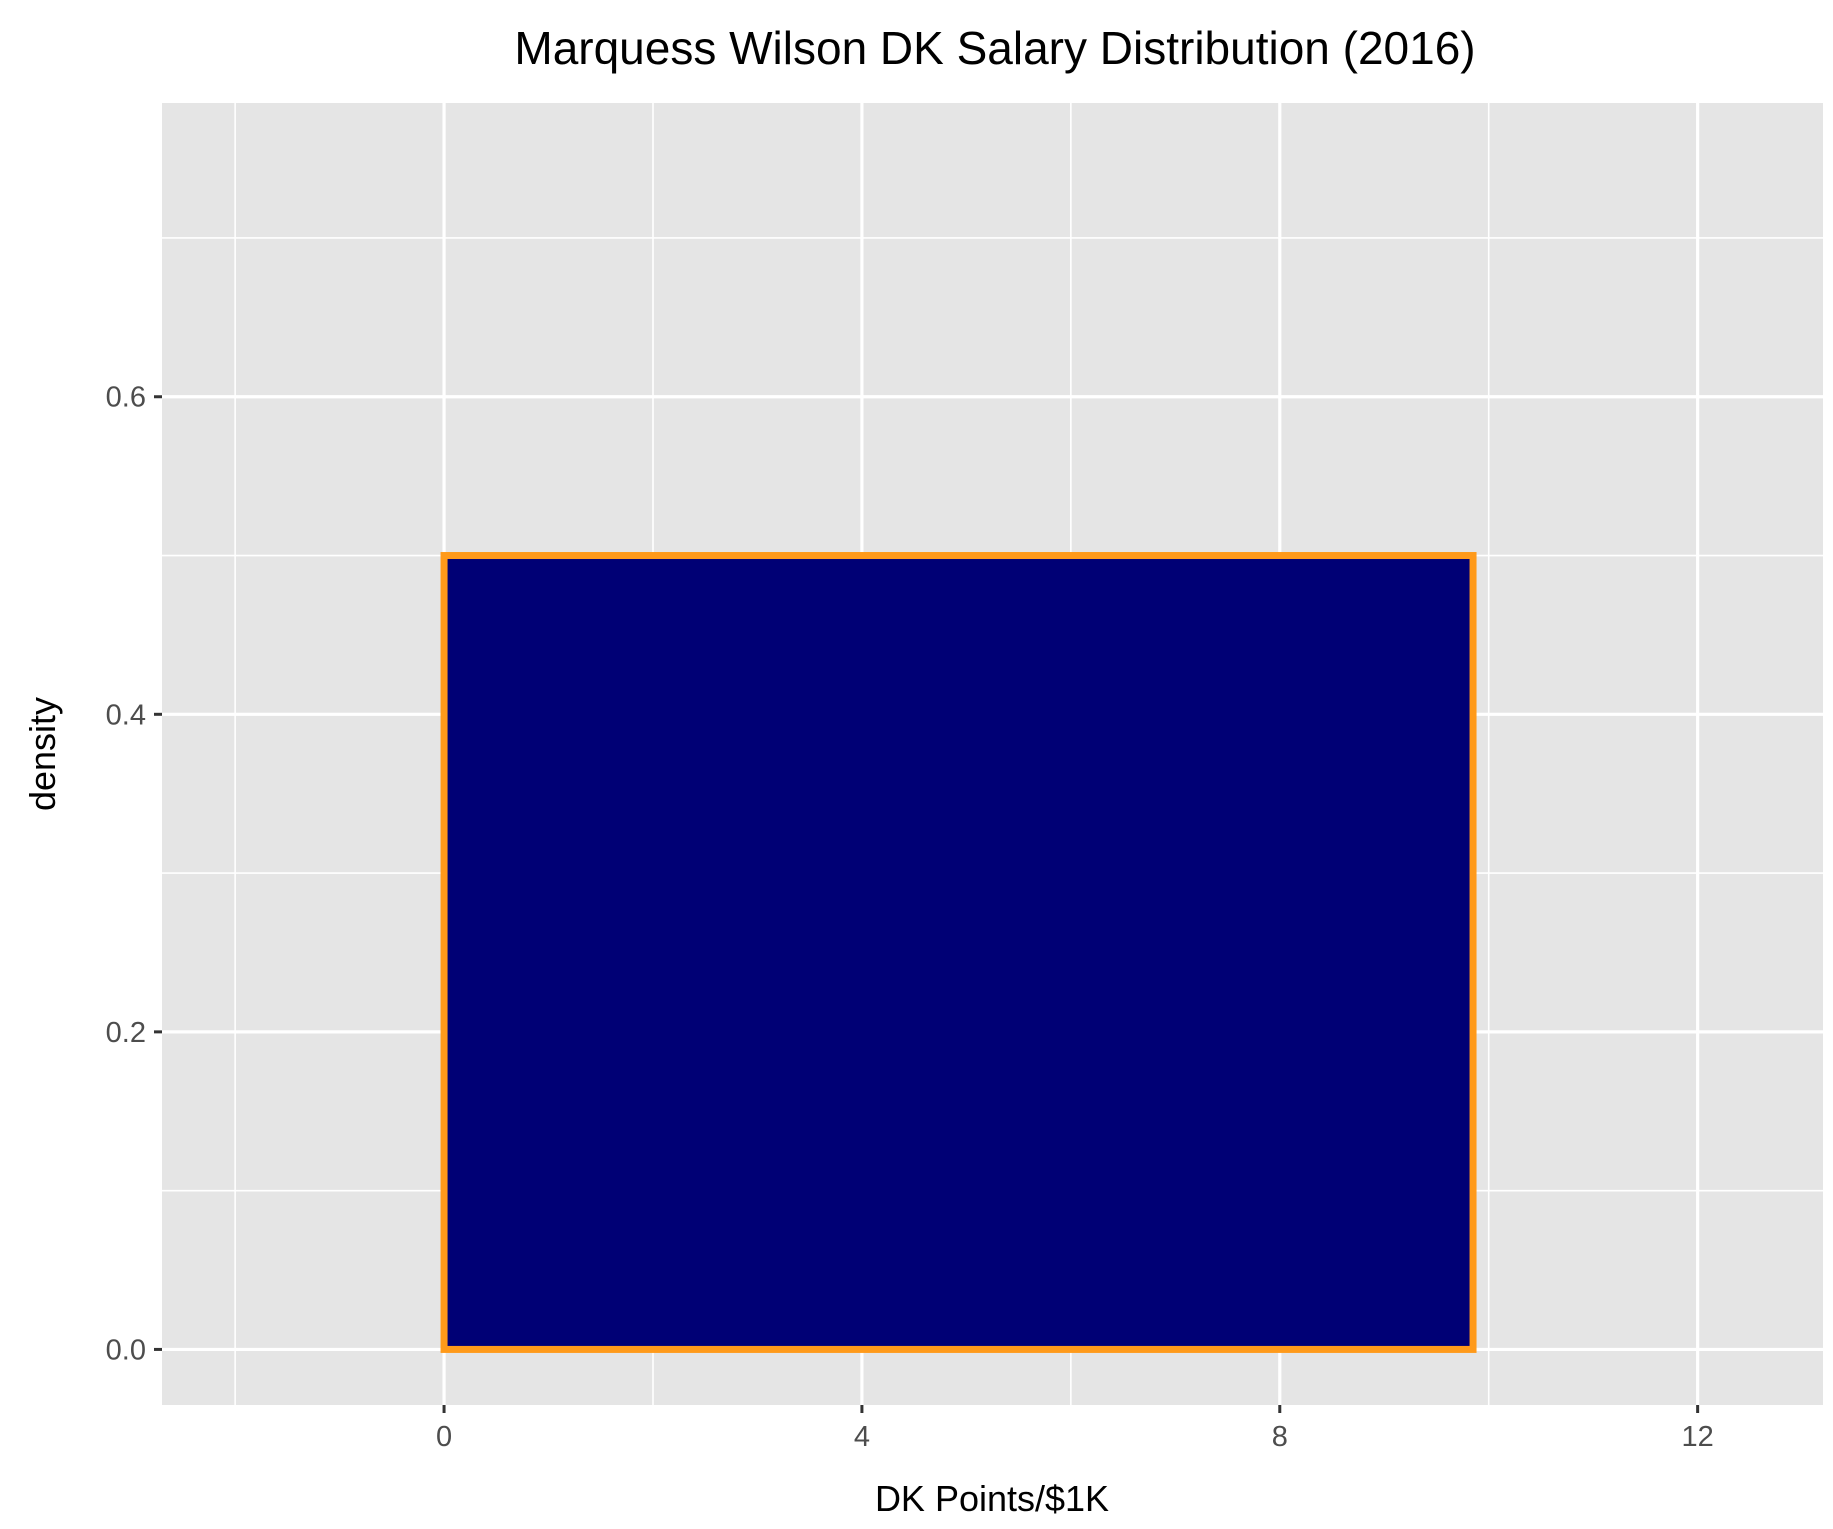  Describe the element at coordinates (444, 1437) in the screenshot. I see `x-tick-label: 0` at that location.